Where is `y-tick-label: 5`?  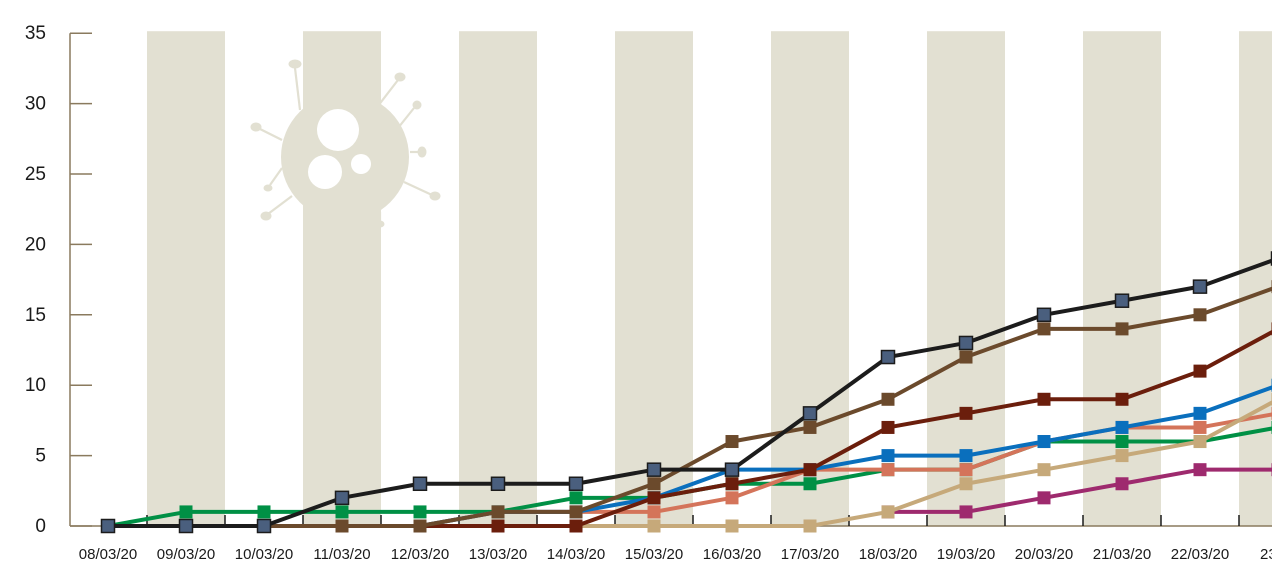
y-tick-label: 5 is located at coordinates (40, 456).